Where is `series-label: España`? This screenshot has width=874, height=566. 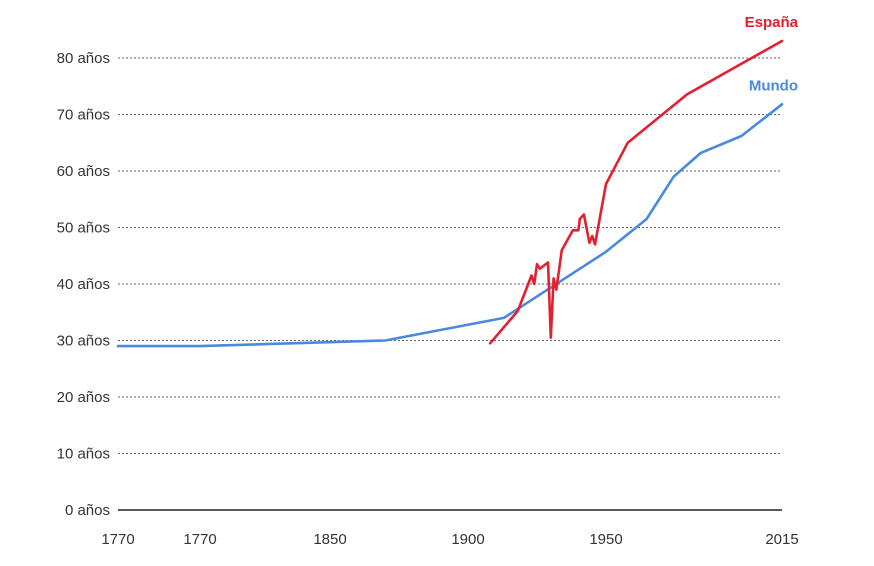 series-label: España is located at coordinates (772, 22).